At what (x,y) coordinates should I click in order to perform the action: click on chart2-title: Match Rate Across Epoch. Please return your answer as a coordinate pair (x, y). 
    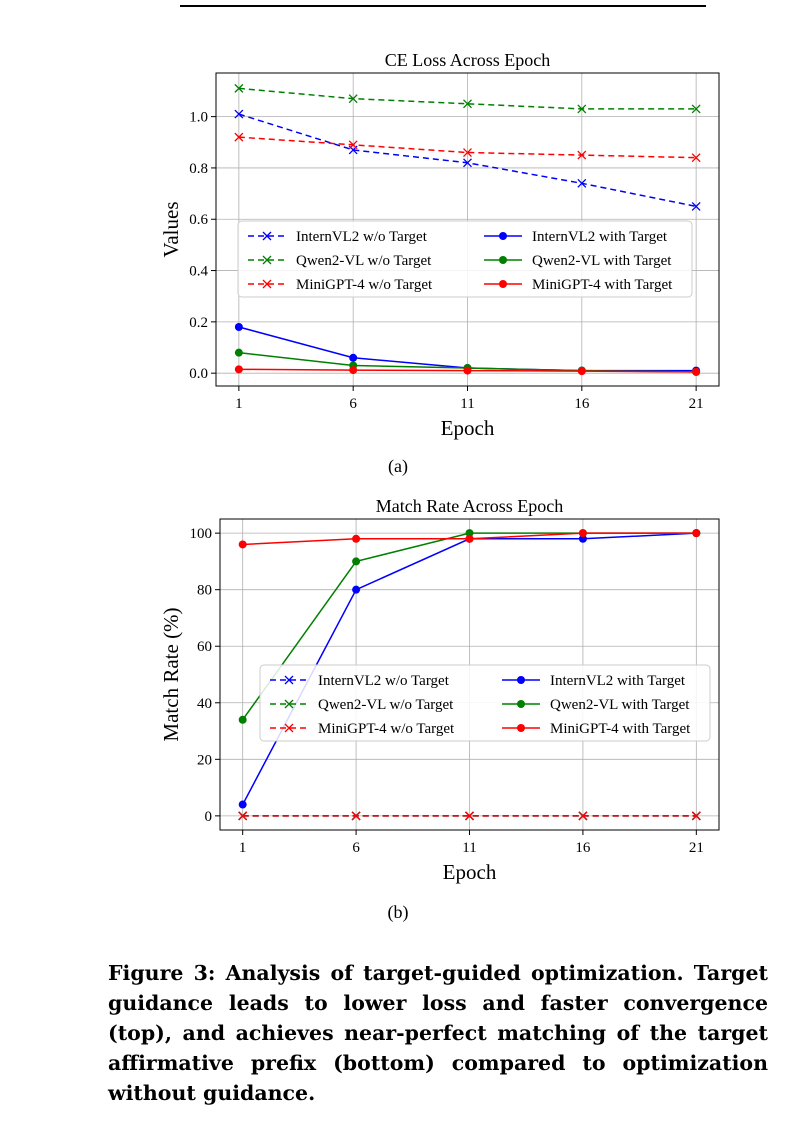
    Looking at the image, I should click on (469, 506).